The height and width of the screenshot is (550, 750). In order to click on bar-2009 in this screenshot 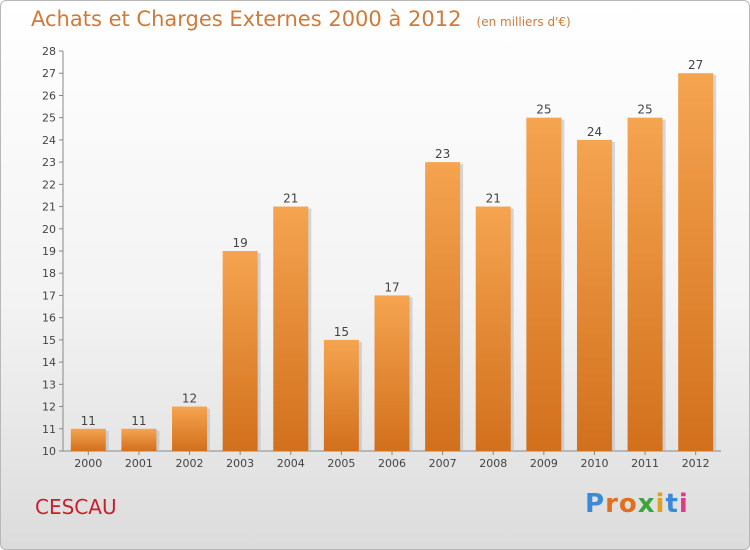, I will do `click(544, 284)`.